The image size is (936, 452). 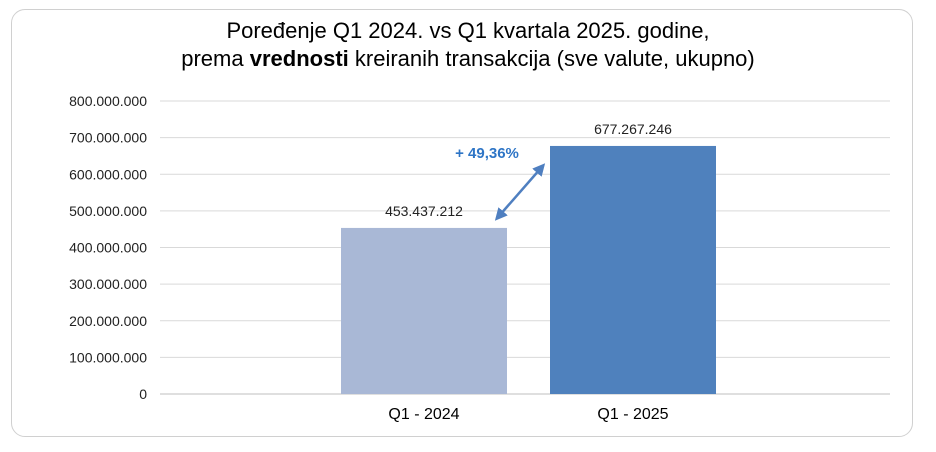 I want to click on y-tick-label: 600.000.000, so click(x=108, y=174).